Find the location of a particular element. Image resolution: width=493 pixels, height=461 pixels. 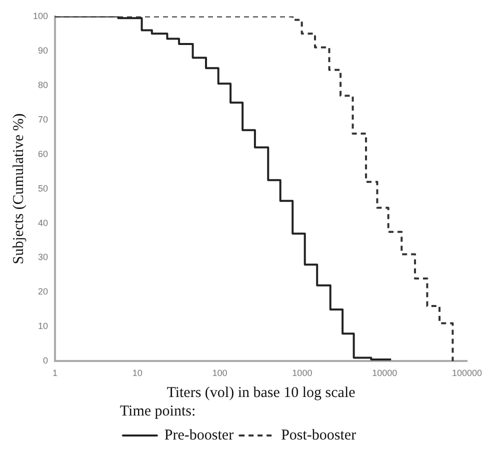

y-tick-label: 60 is located at coordinates (43, 153).